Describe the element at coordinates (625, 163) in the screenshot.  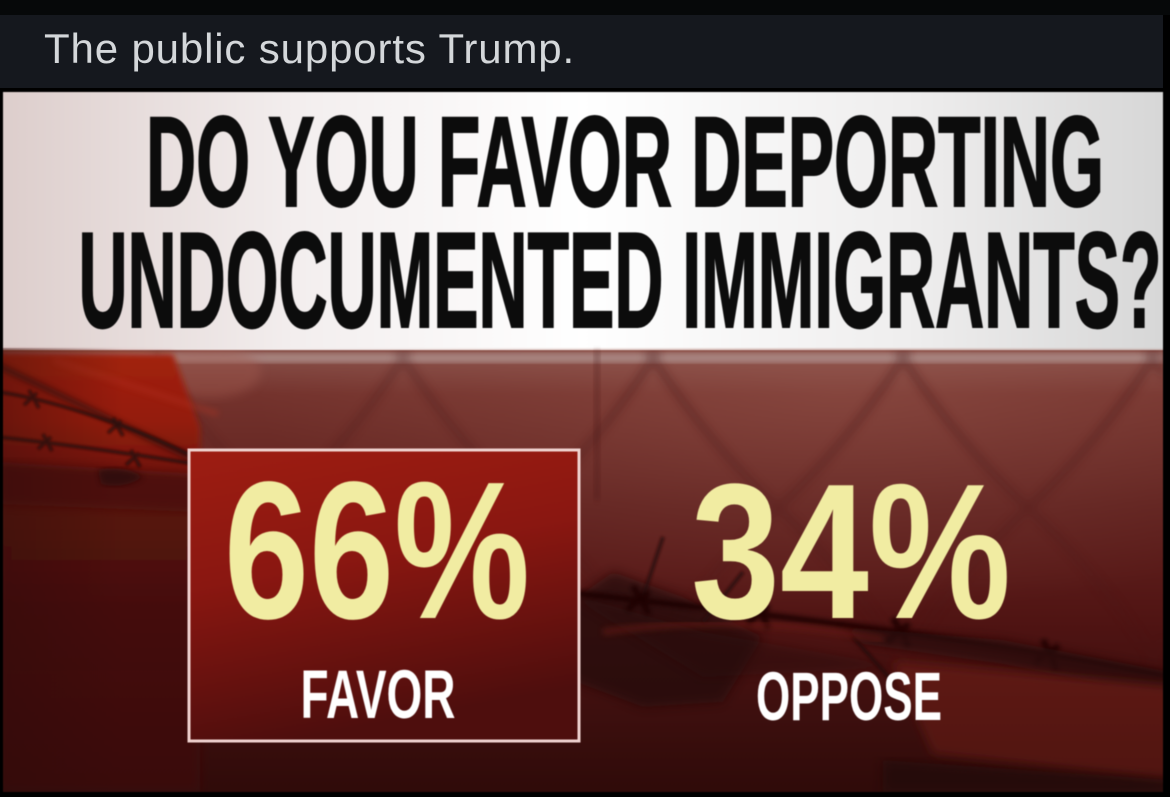
I see `svg-text: DO YOU FAVOR DEPORTING` at that location.